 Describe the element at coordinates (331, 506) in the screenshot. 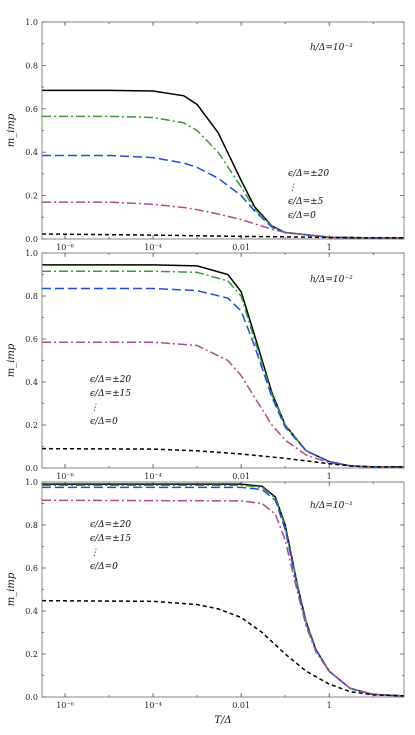

I see `annotation-h: h/Δ=10⁻¹` at that location.